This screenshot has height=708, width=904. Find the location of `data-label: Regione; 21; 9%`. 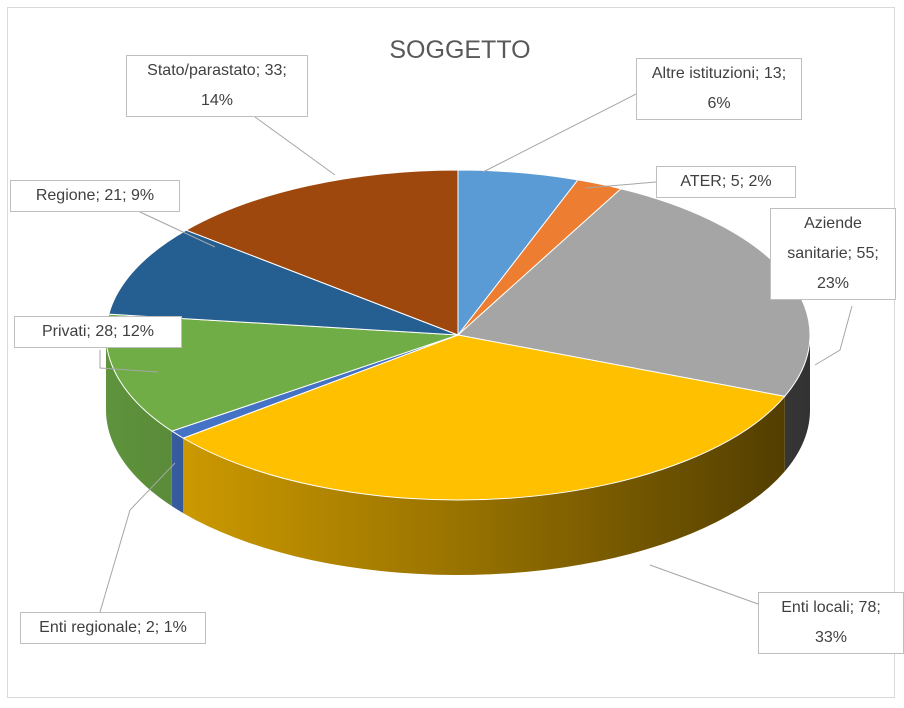

data-label: Regione; 21; 9% is located at coordinates (95, 196).